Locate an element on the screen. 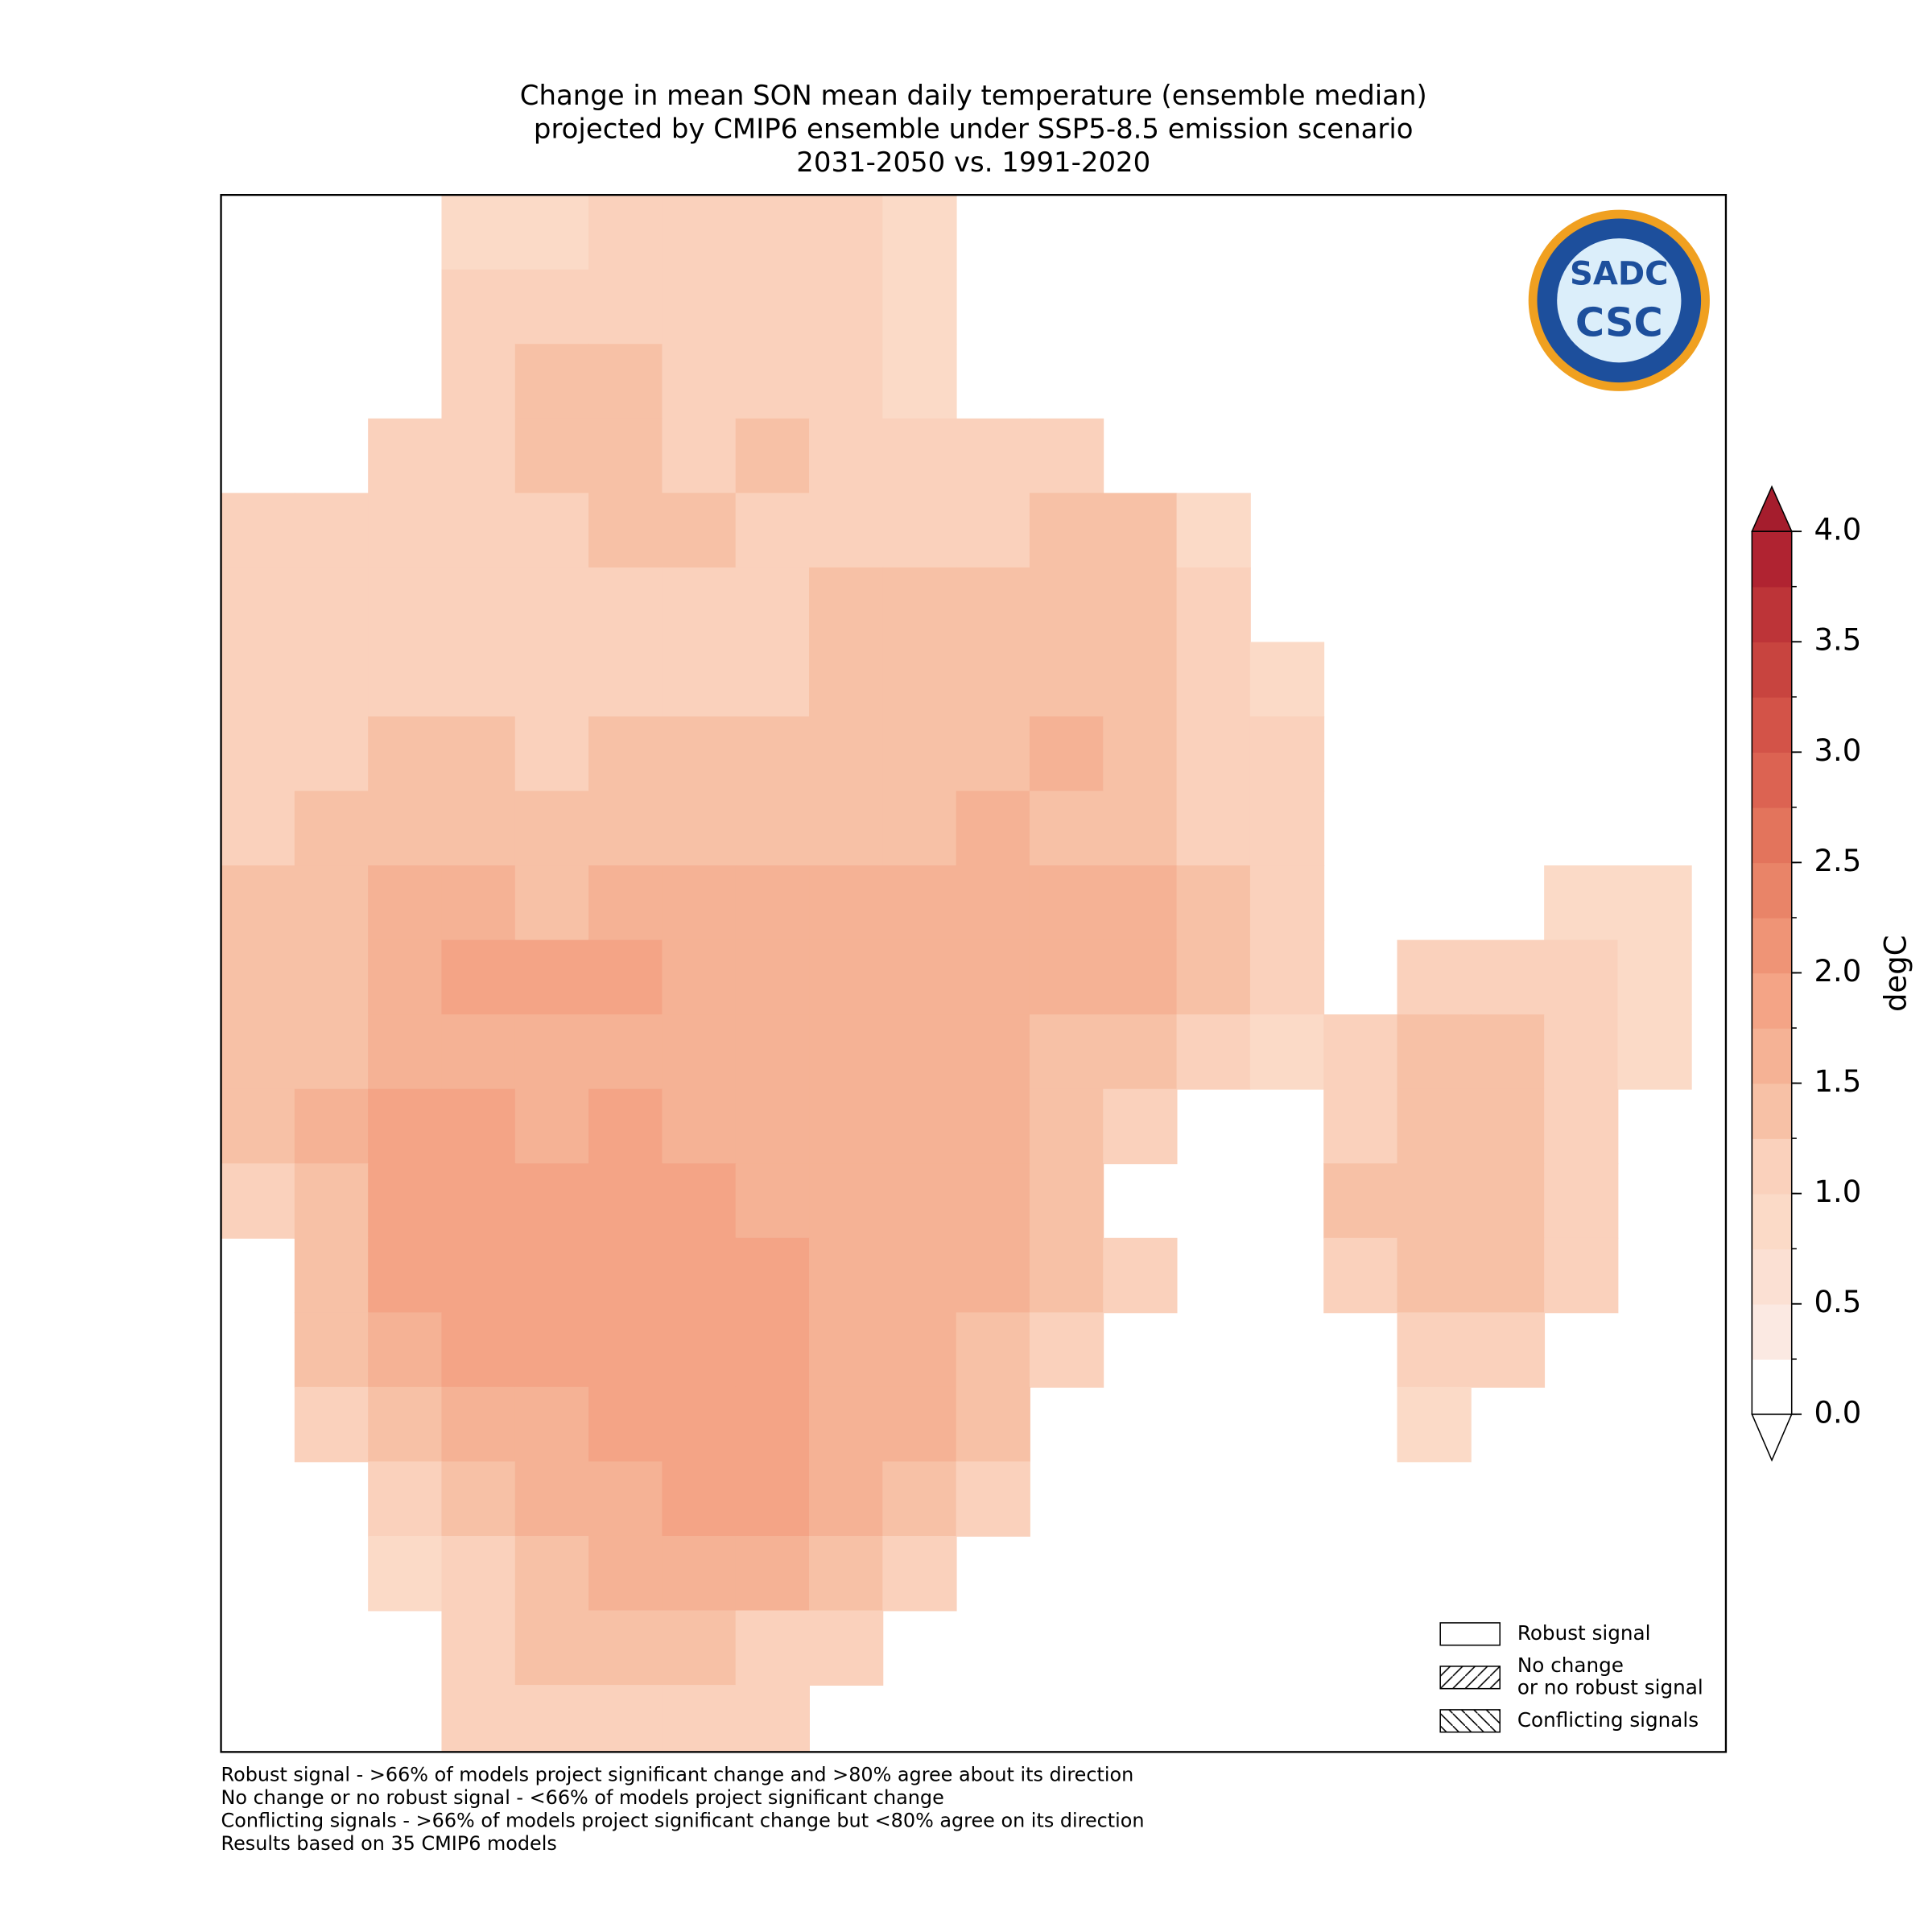 This screenshot has height=1932, width=1932. colorbar-tick-label: 3.0 is located at coordinates (1837, 750).